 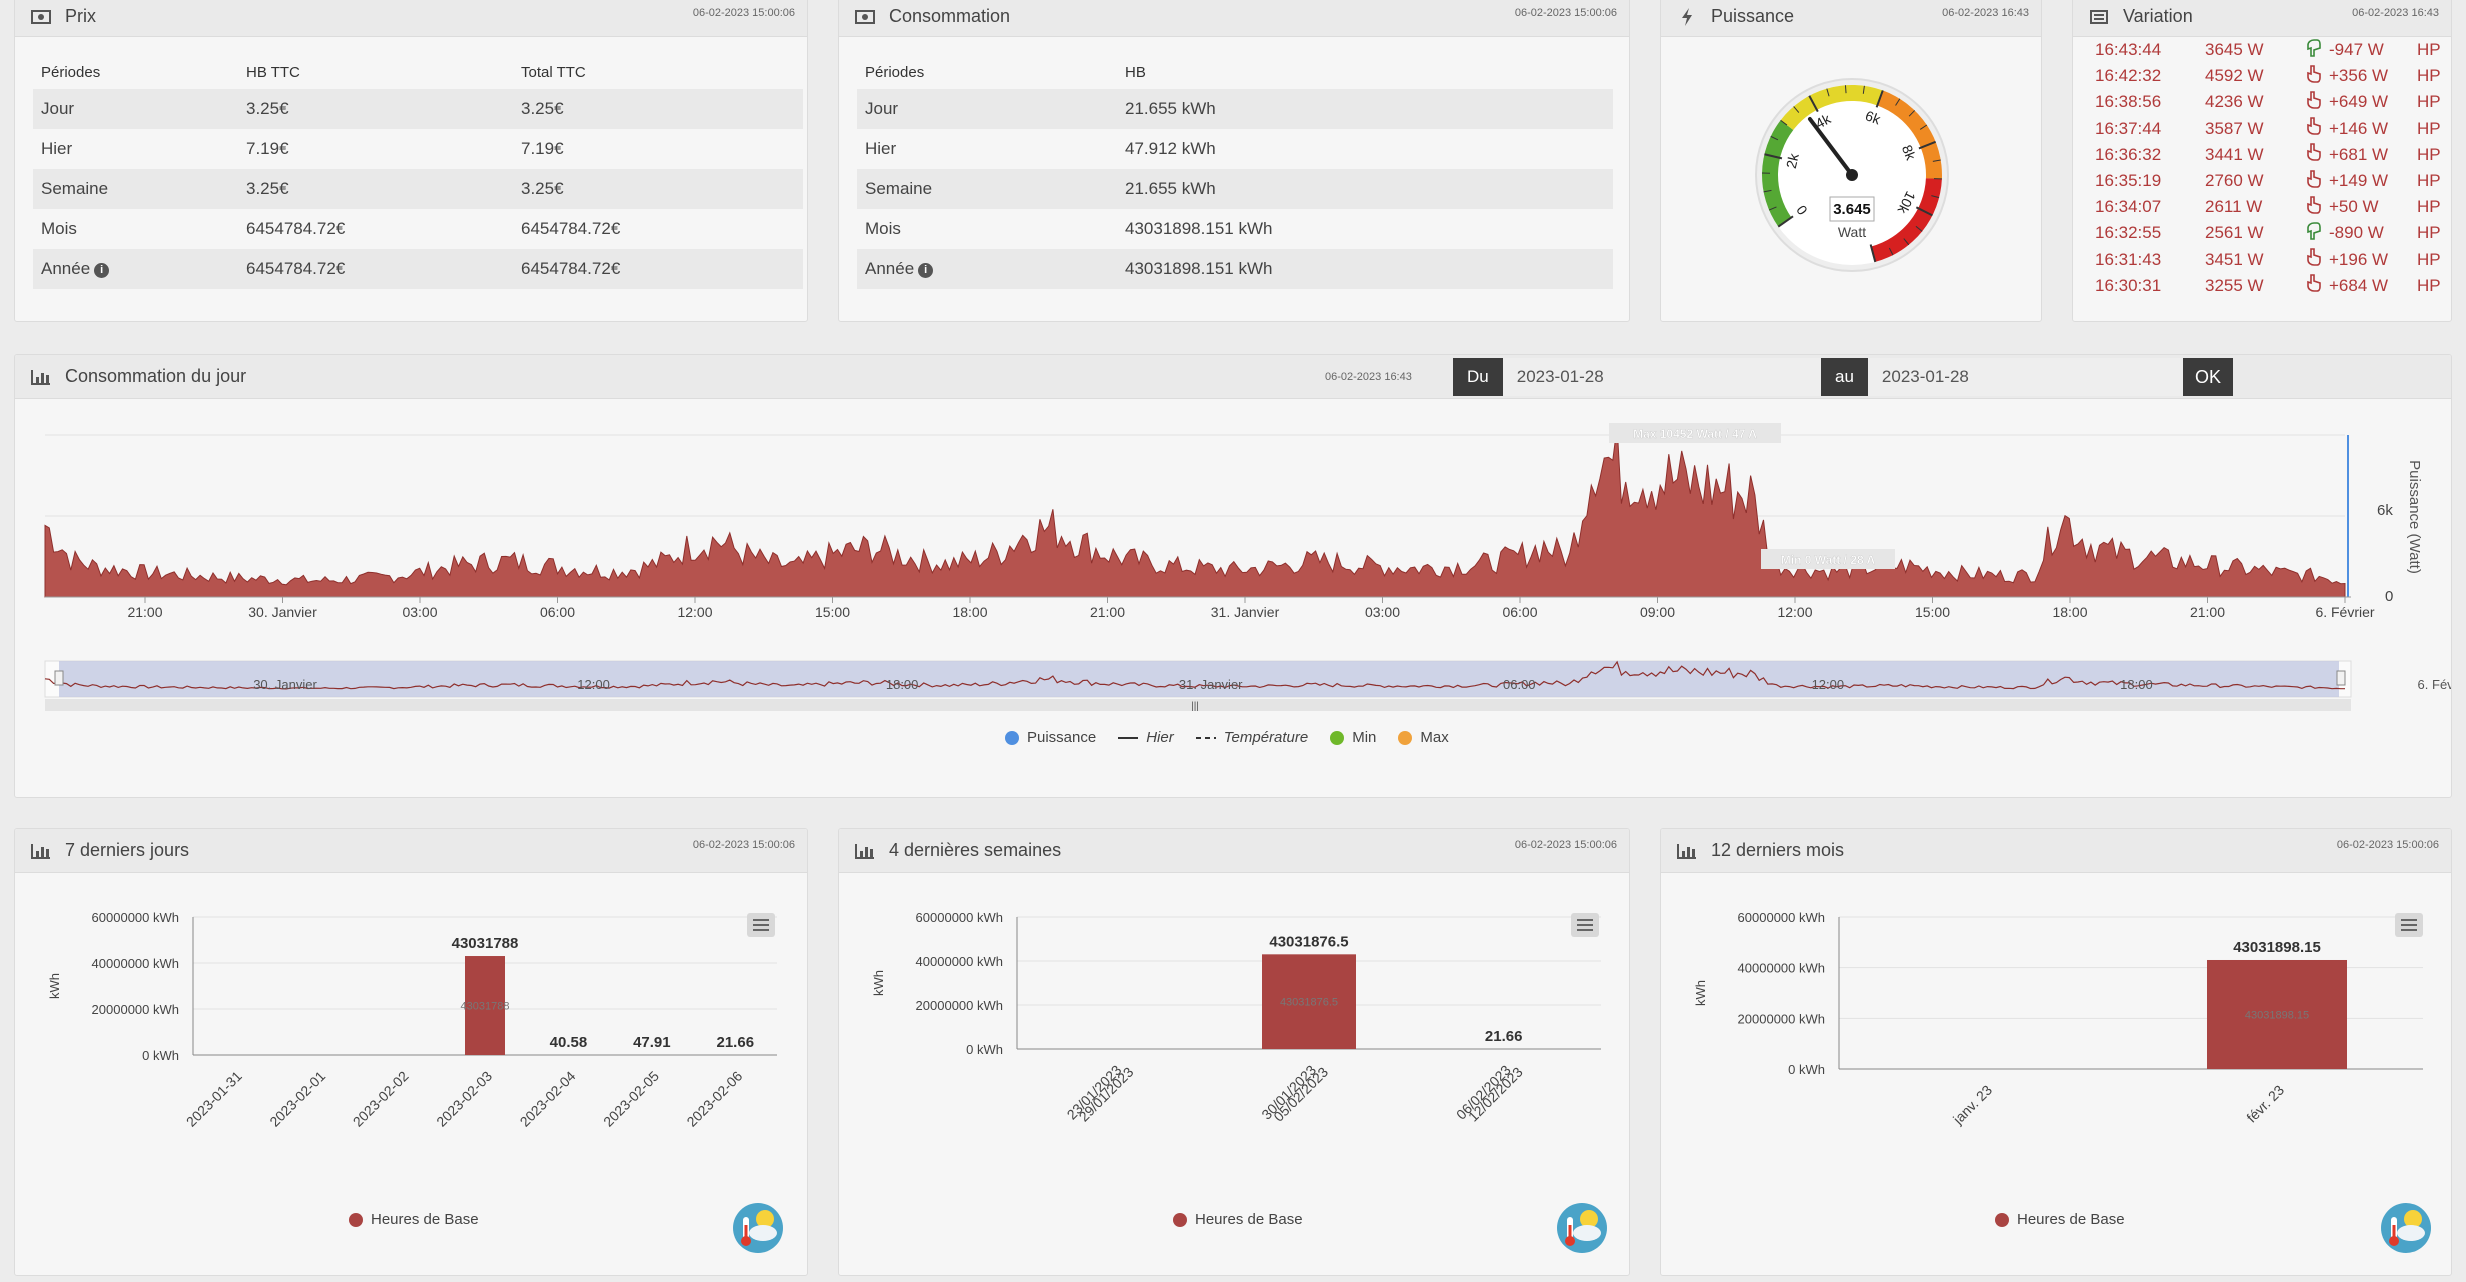 I want to click on x-tick-label: 2023-02-01, so click(x=297, y=1099).